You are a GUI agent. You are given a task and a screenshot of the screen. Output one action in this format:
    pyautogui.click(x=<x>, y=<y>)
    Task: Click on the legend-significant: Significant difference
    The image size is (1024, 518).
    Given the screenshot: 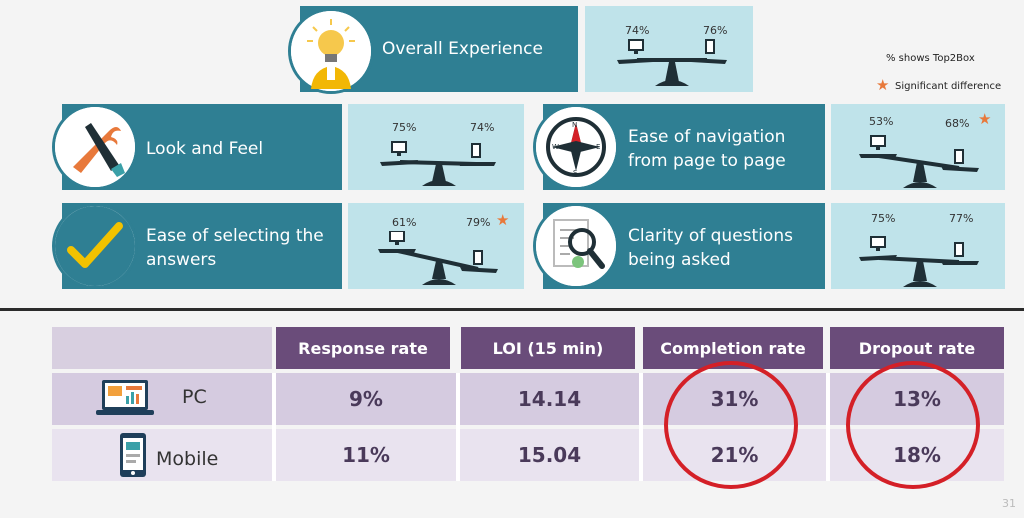 What is the action you would take?
    pyautogui.click(x=948, y=86)
    